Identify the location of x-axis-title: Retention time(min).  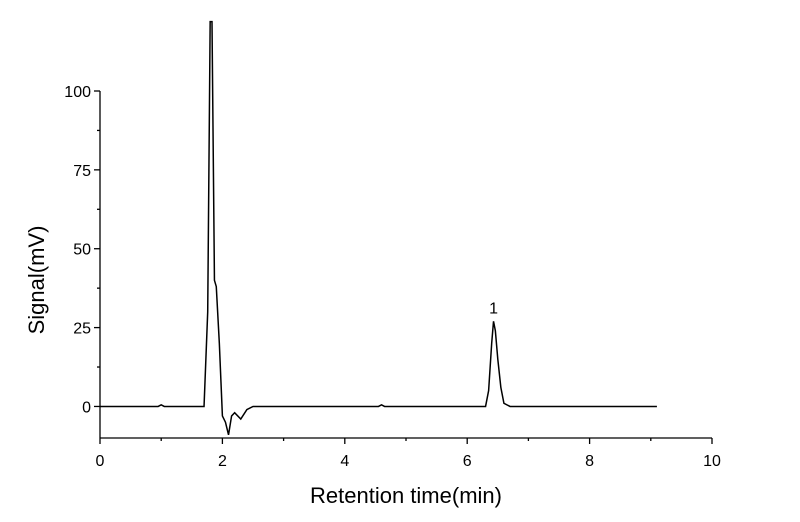
(406, 495).